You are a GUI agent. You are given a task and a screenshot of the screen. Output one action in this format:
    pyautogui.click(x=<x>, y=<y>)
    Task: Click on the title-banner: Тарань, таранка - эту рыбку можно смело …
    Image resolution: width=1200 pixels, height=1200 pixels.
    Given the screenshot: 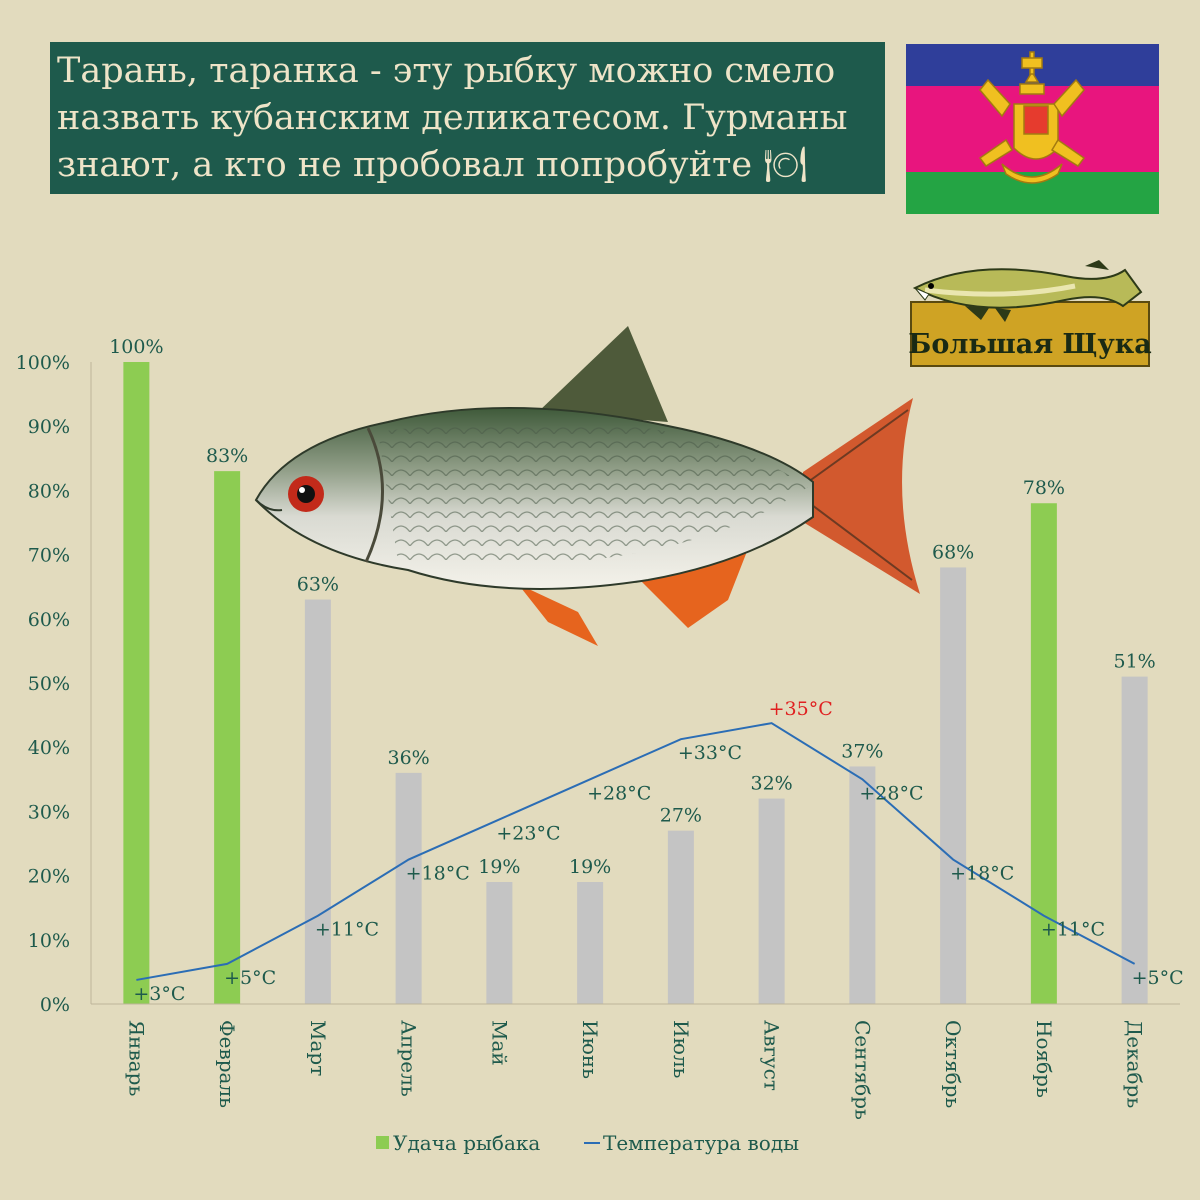 What is the action you would take?
    pyautogui.click(x=467, y=118)
    